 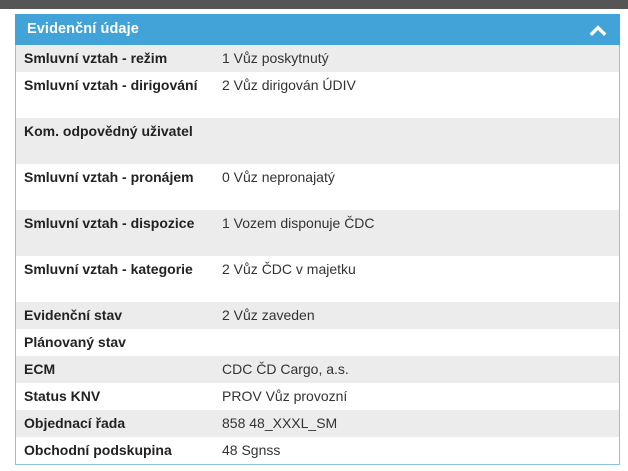 What do you see at coordinates (420, 450) in the screenshot?
I see `row-value: 48 Sgnss` at bounding box center [420, 450].